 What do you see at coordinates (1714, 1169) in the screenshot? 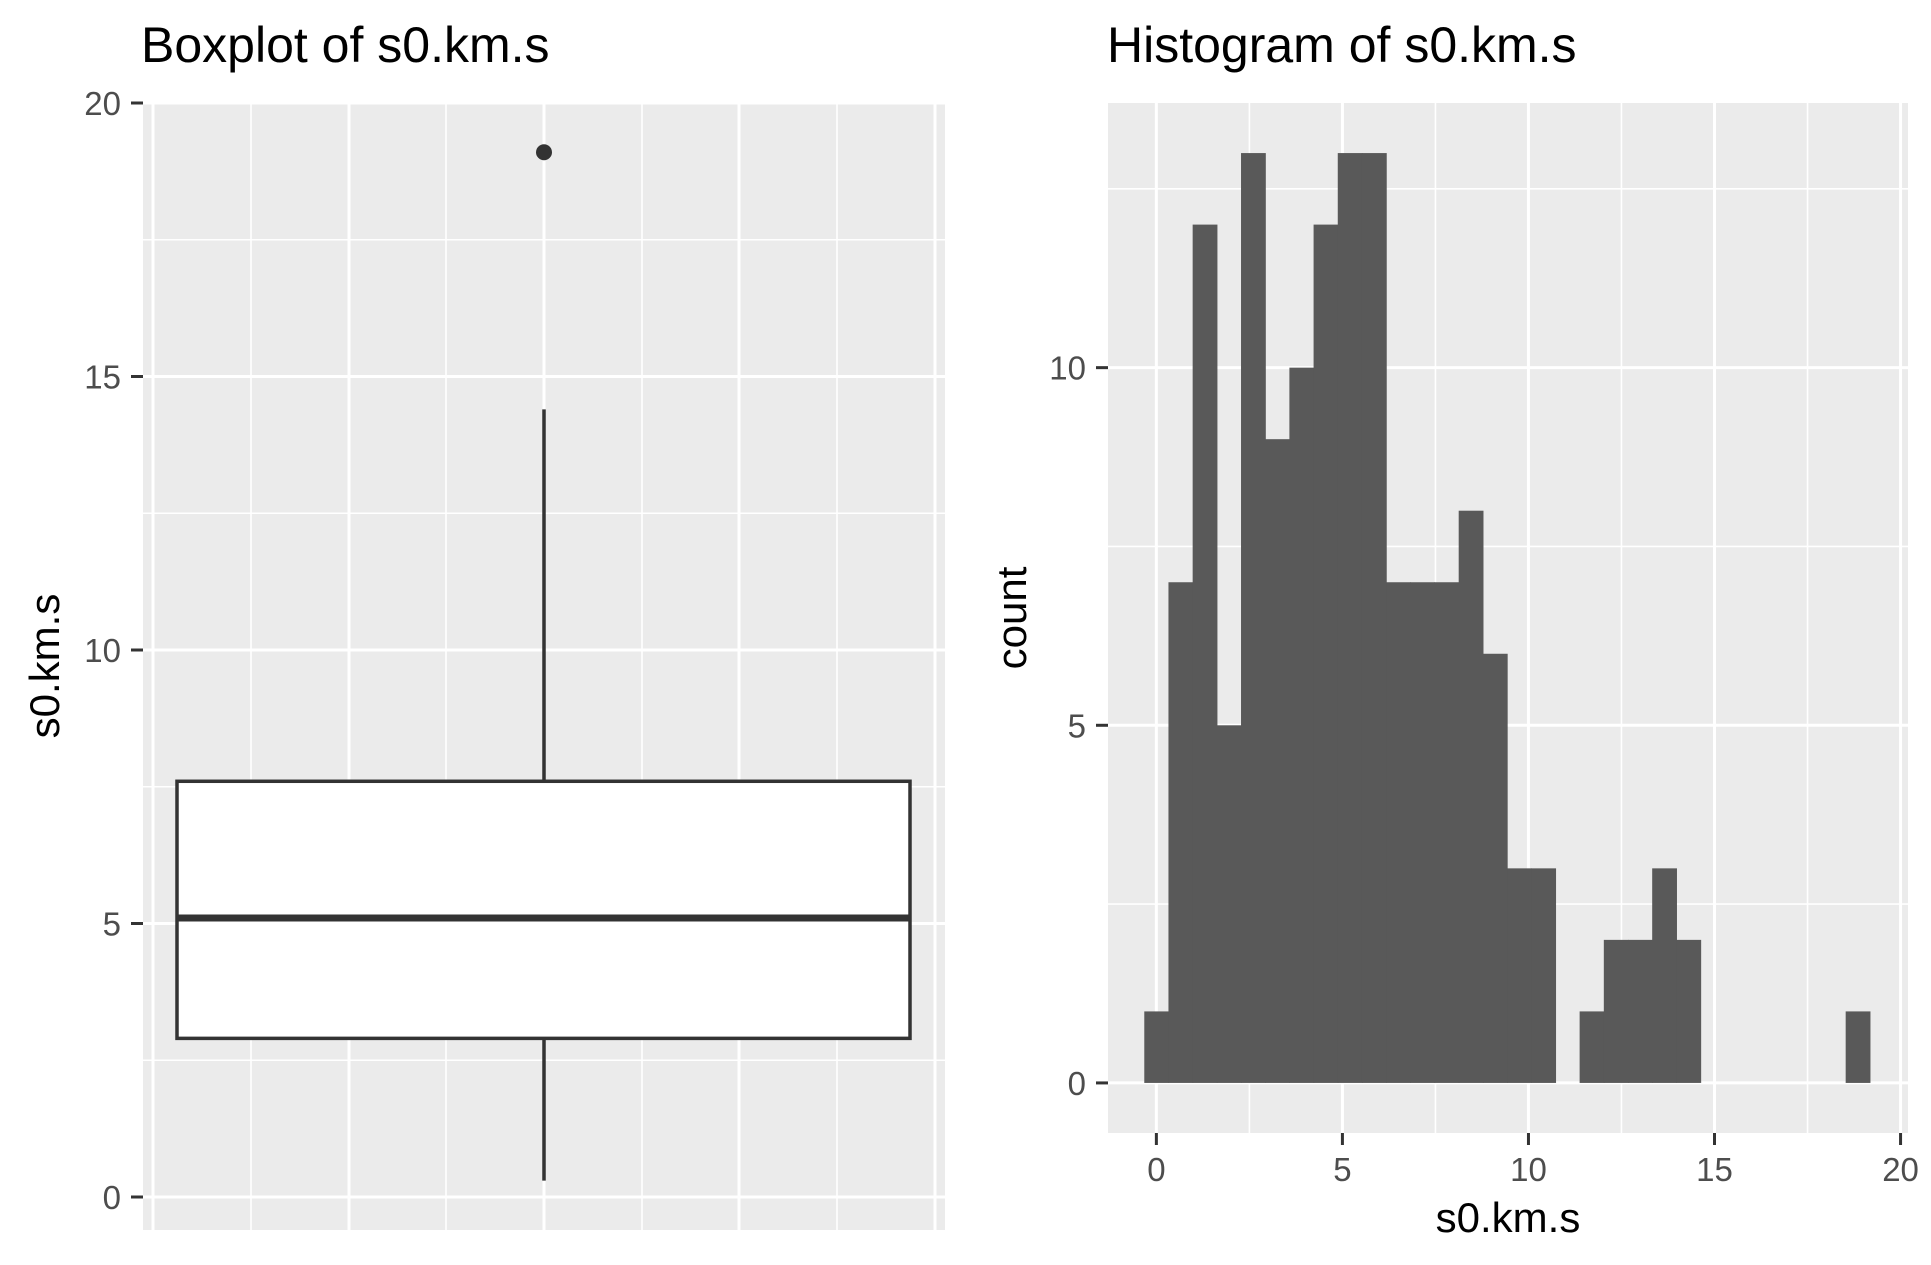
I see `histogram-x-tick-label: 15` at bounding box center [1714, 1169].